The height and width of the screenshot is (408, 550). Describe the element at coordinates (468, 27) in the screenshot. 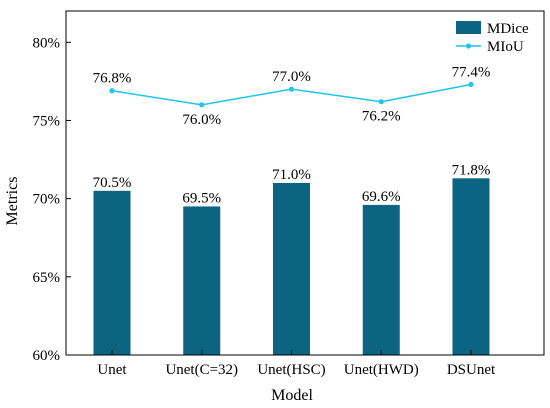

I see `legend-mdice-swatch` at that location.